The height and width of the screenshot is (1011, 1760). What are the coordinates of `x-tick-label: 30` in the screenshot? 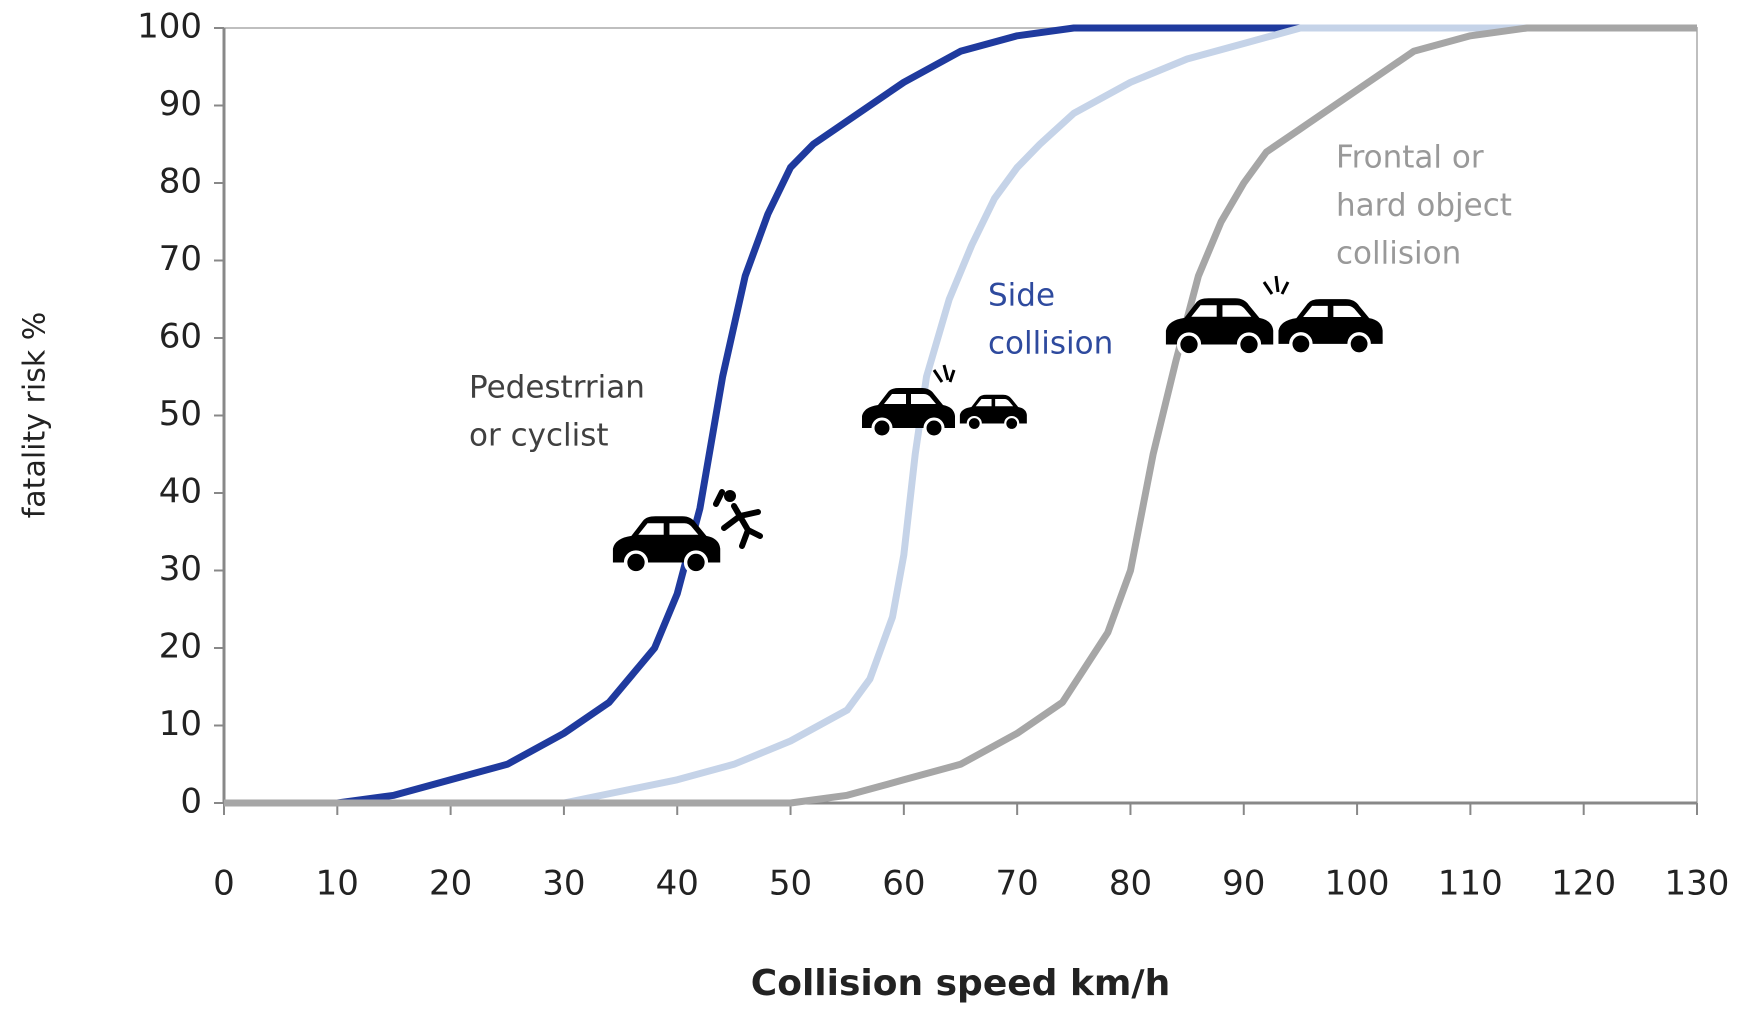 It's located at (563, 884).